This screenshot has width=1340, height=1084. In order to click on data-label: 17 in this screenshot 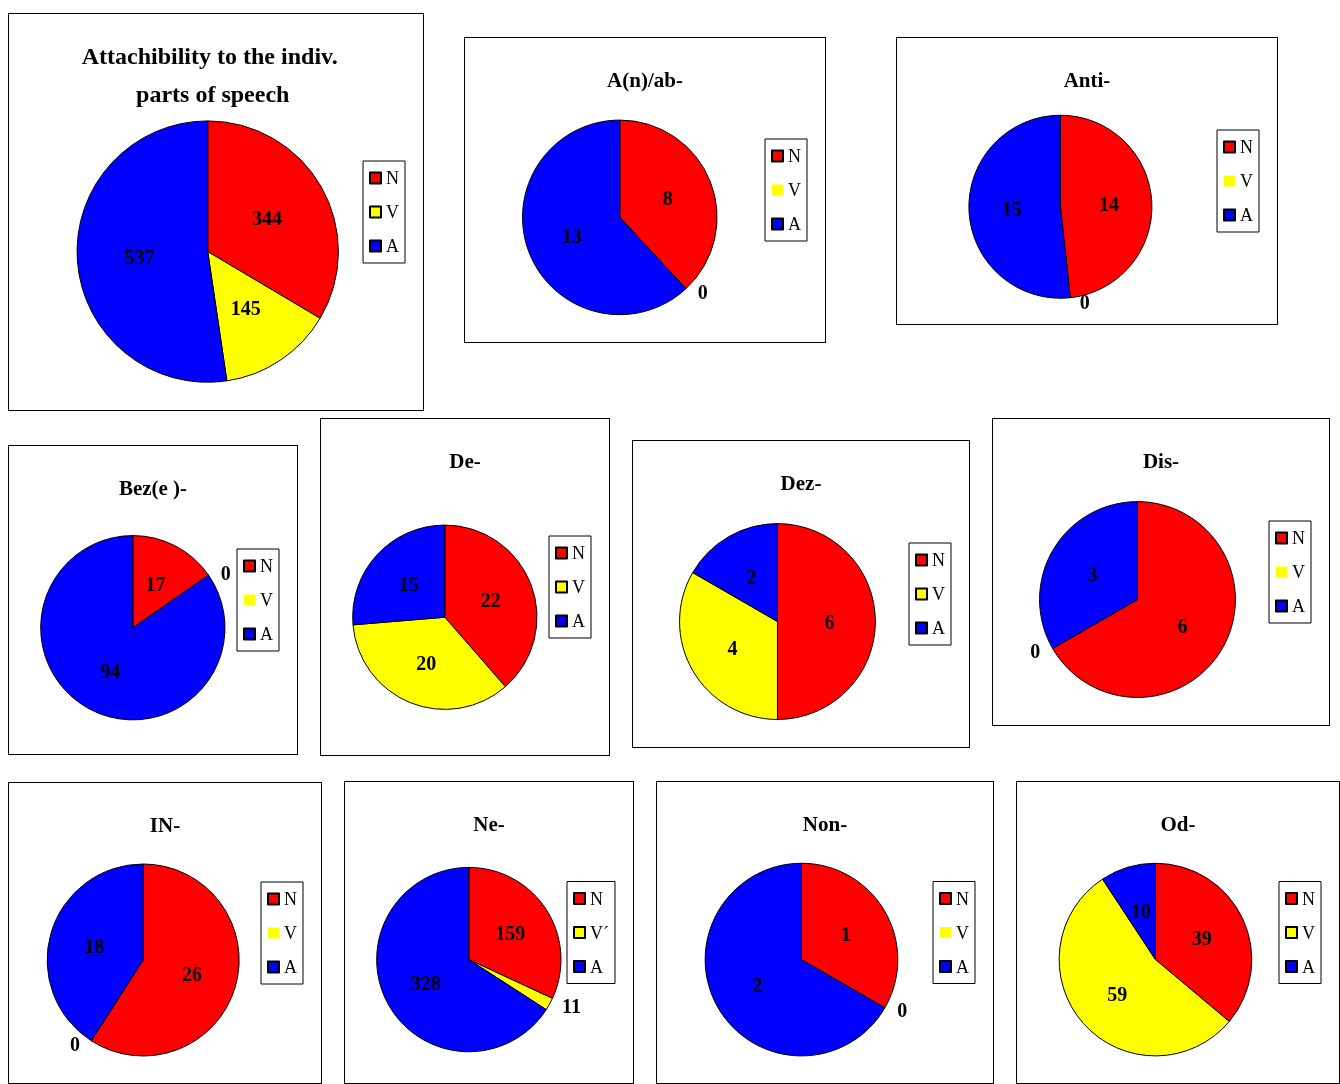, I will do `click(155, 584)`.